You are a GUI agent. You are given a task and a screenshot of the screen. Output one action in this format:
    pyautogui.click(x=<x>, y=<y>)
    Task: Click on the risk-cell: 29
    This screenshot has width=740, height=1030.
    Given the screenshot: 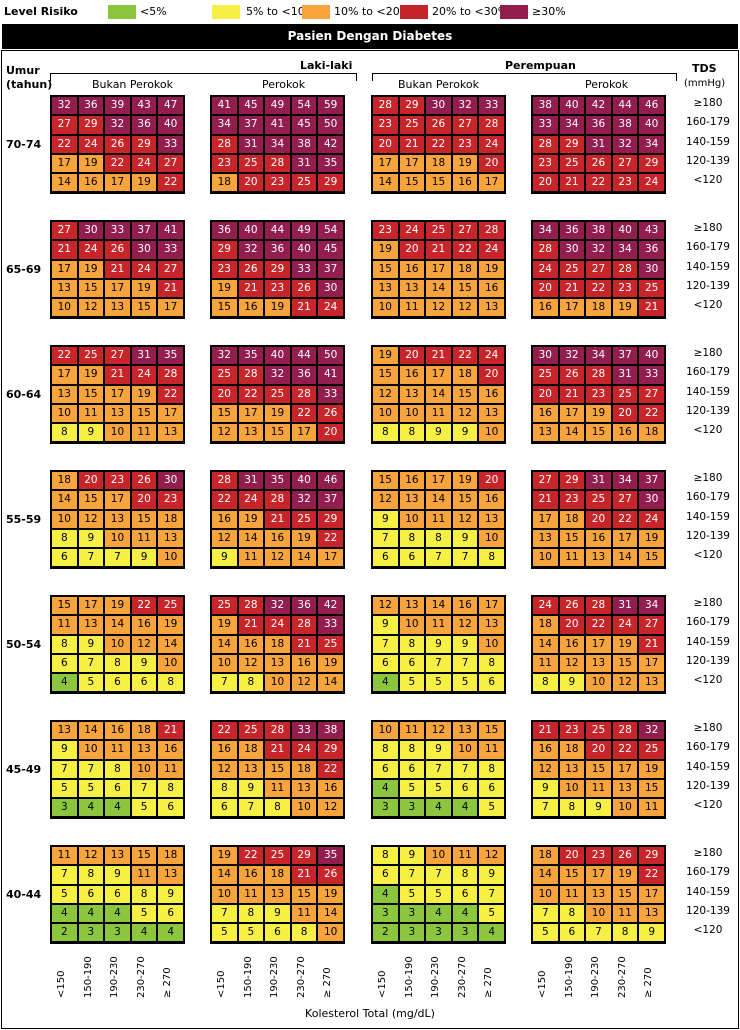 What is the action you would take?
    pyautogui.click(x=144, y=144)
    